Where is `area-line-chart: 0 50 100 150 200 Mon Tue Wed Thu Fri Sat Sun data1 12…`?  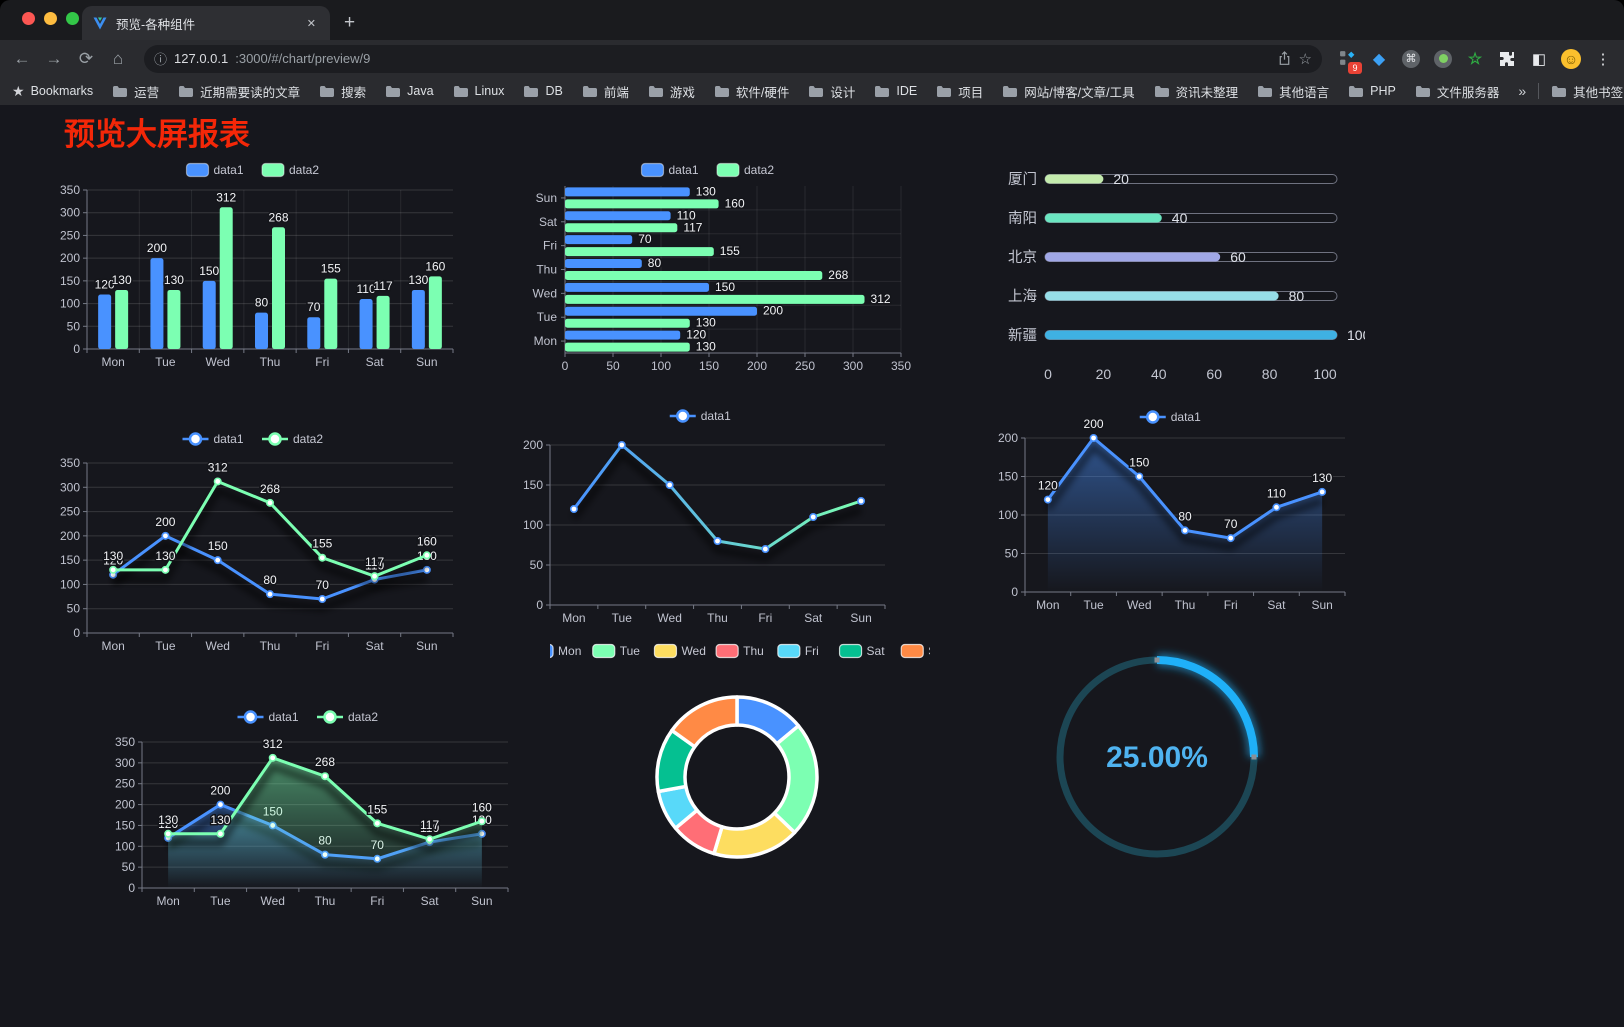
area-line-chart: 0 50 100 150 200 Mon Tue Wed Thu Fri Sat Sun data1 12… is located at coordinates (1172, 512).